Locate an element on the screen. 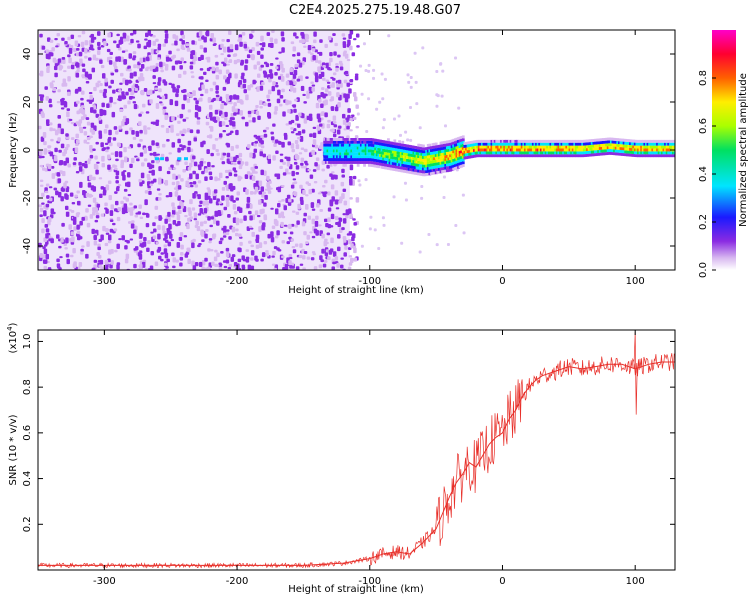 The height and width of the screenshot is (600, 750). spectrogram-y-label: Frequency (Hz) is located at coordinates (13, 150).